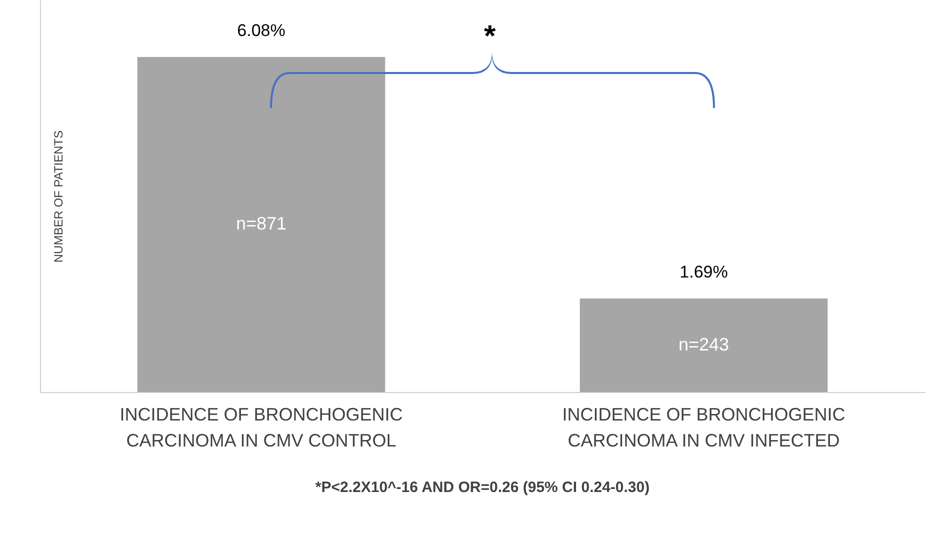 This screenshot has height=539, width=931. I want to click on annotation: 6.08%, so click(261, 30).